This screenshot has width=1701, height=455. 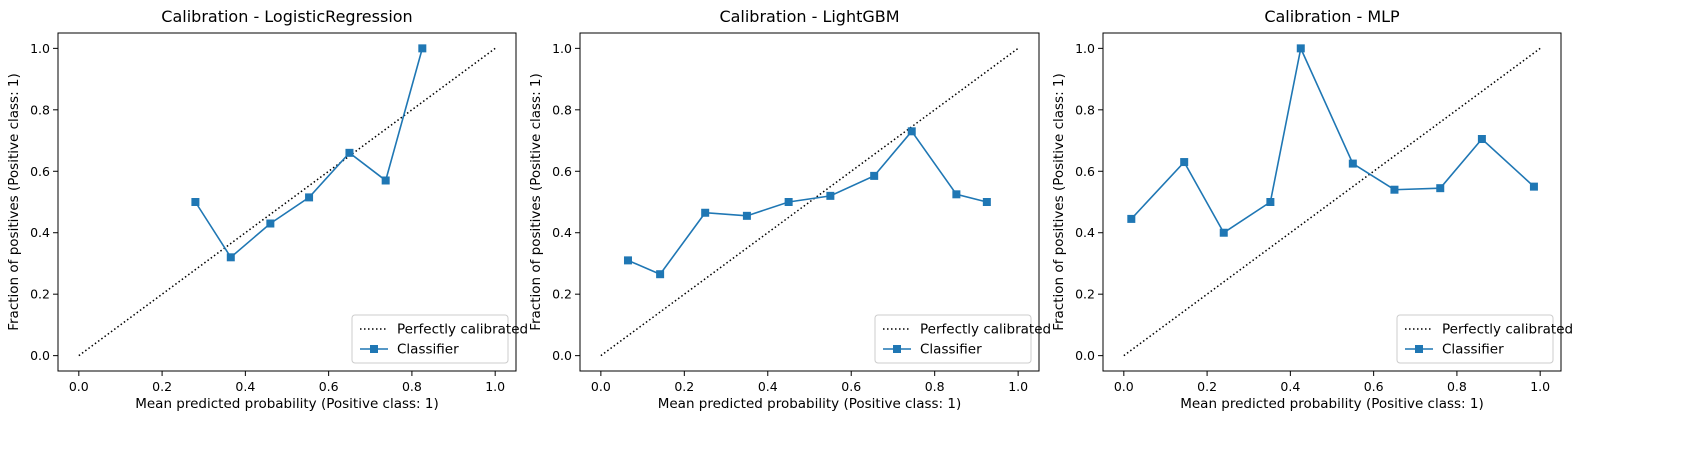 I want to click on chart-title: Calibration - LightGBM, so click(x=809, y=16).